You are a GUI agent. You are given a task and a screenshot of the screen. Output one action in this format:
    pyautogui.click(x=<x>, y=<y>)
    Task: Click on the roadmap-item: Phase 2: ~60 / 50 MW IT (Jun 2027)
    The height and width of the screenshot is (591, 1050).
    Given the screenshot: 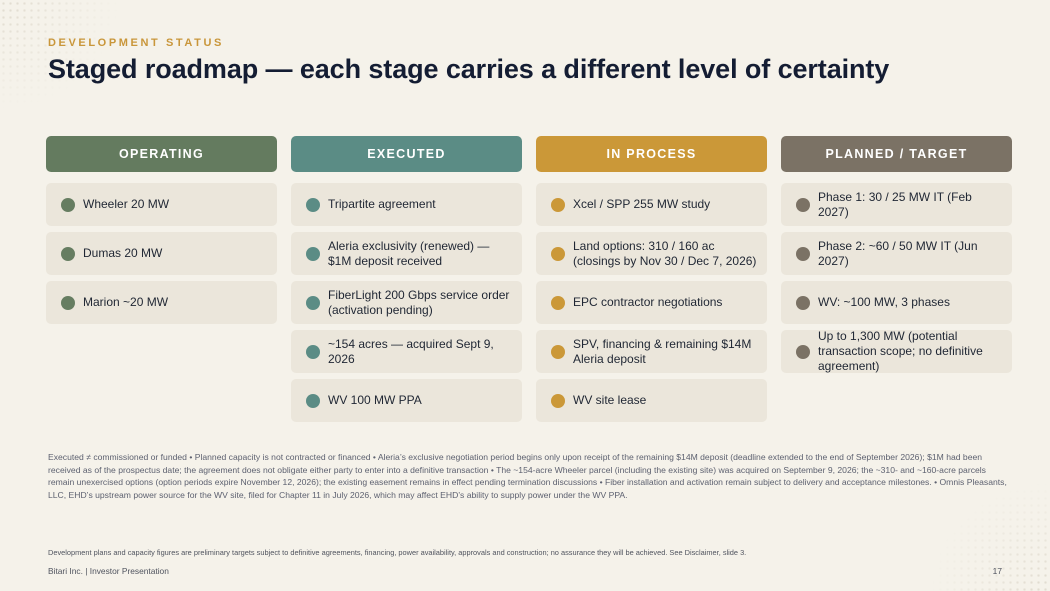 What is the action you would take?
    pyautogui.click(x=896, y=253)
    